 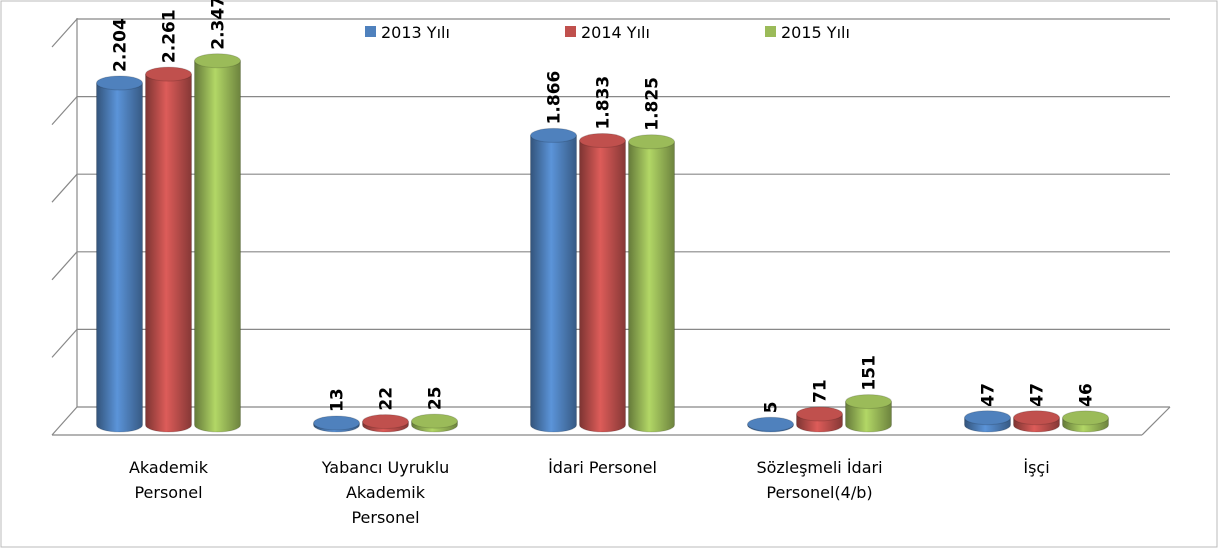 What do you see at coordinates (168, 480) in the screenshot?
I see `x-tick-label: Akademik Personel` at bounding box center [168, 480].